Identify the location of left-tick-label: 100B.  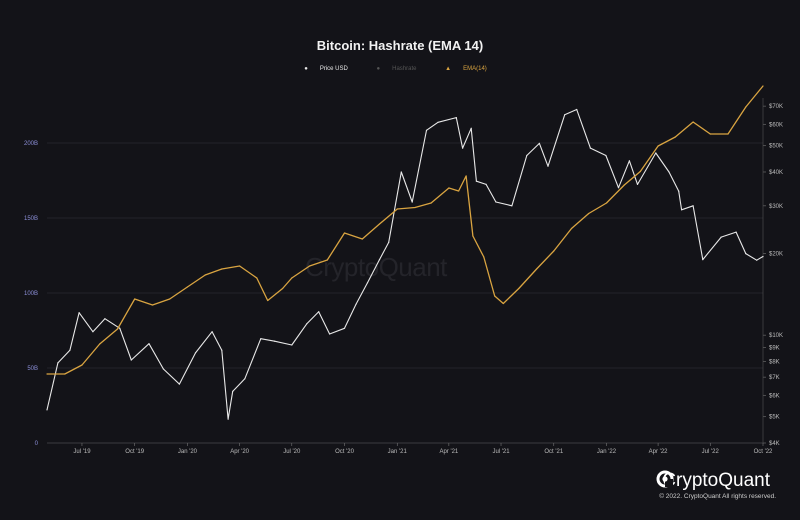
(31, 294).